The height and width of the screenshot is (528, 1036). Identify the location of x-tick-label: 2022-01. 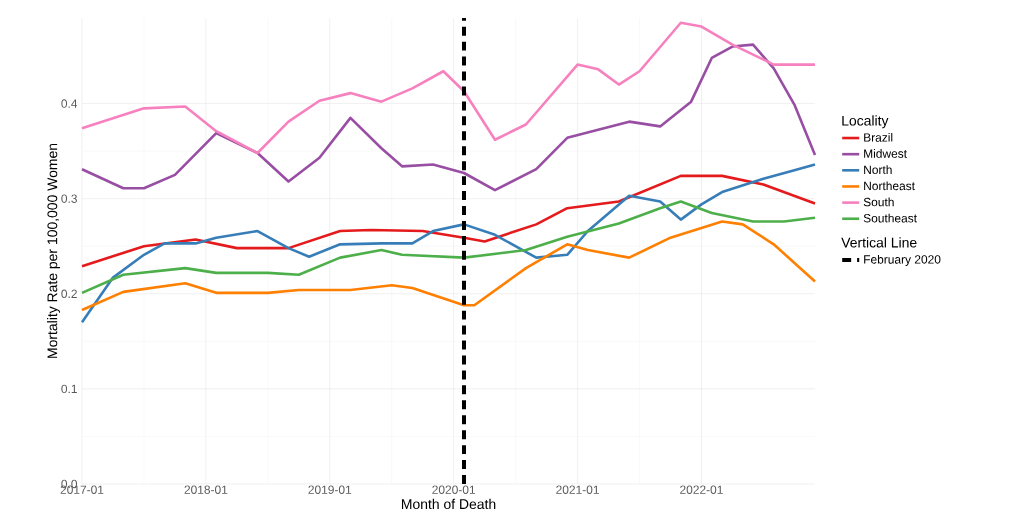
(701, 489).